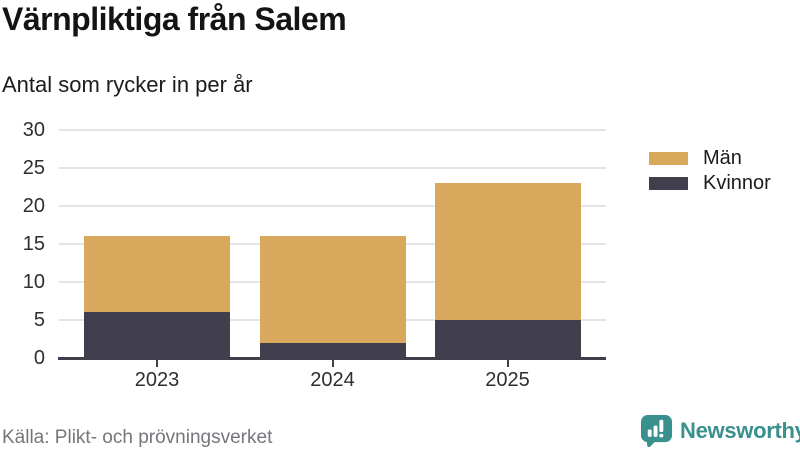  I want to click on bar-2025-män, so click(507, 251).